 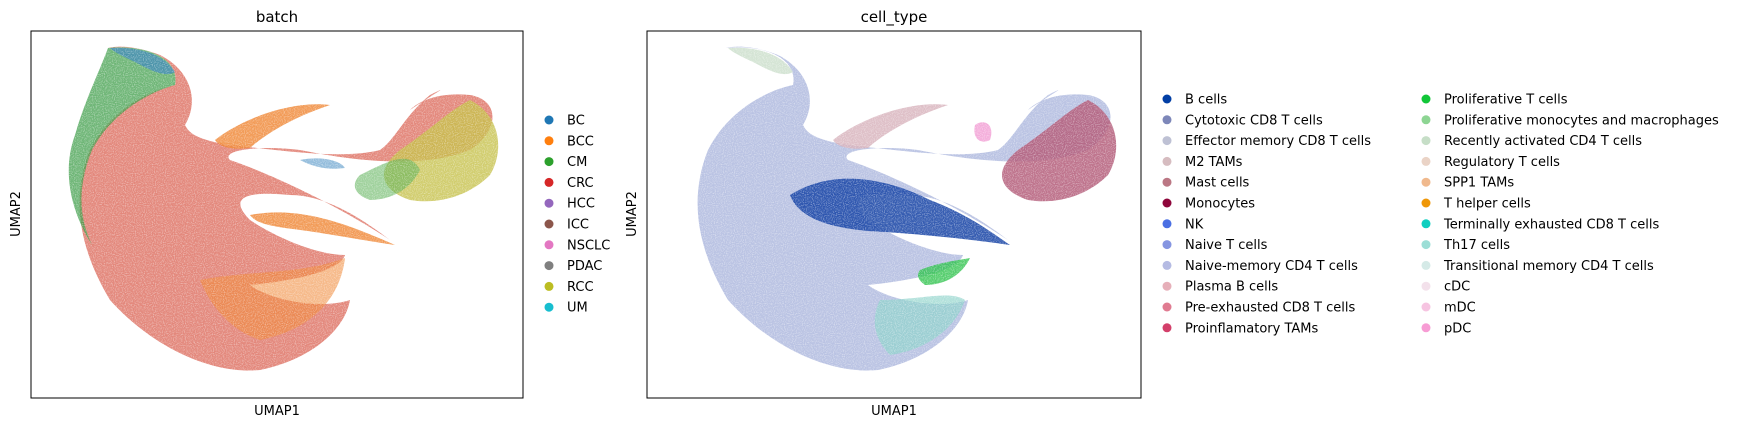 I want to click on cell-type-legend-label: M2 TAMs, so click(x=1214, y=162).